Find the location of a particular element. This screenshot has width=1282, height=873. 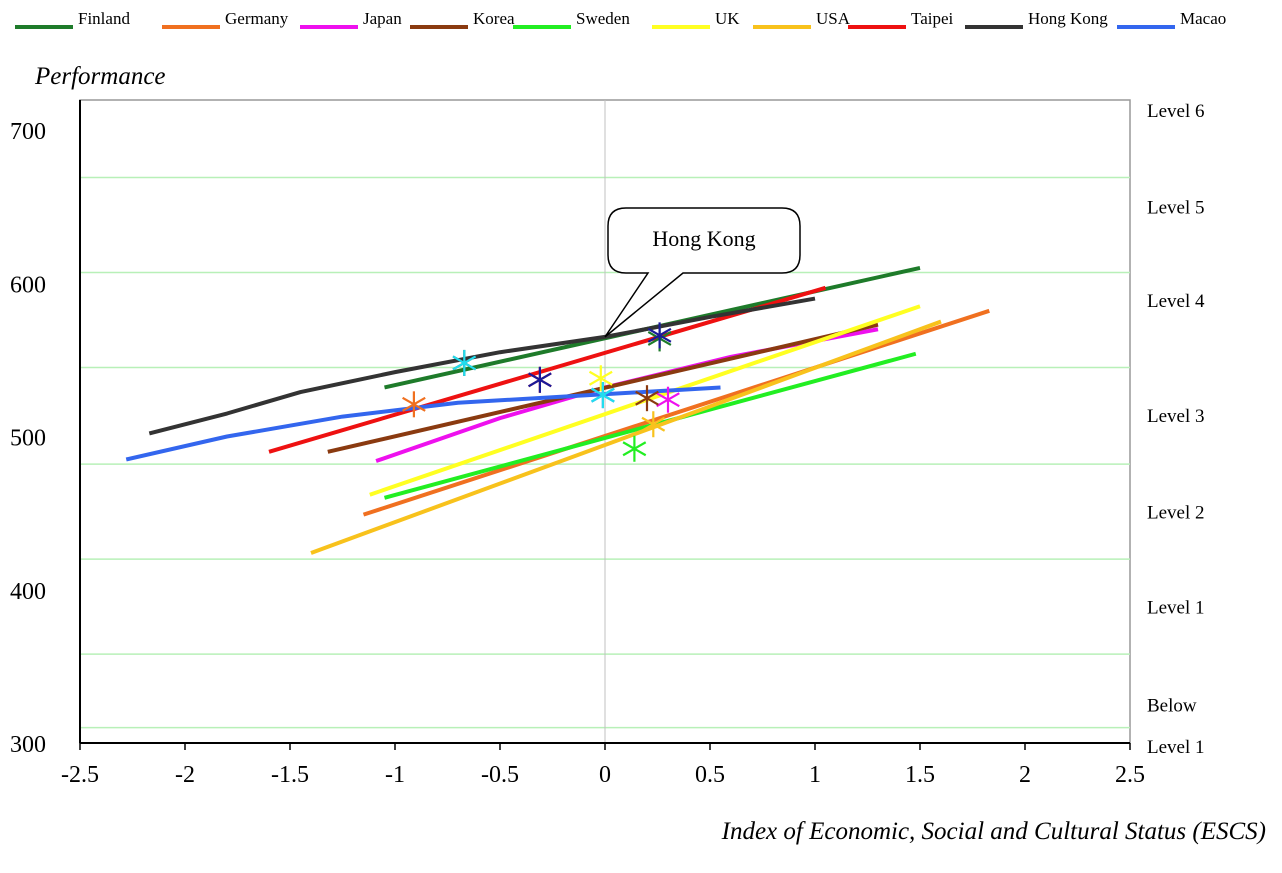

x-tick-label: 2.5 is located at coordinates (1130, 775).